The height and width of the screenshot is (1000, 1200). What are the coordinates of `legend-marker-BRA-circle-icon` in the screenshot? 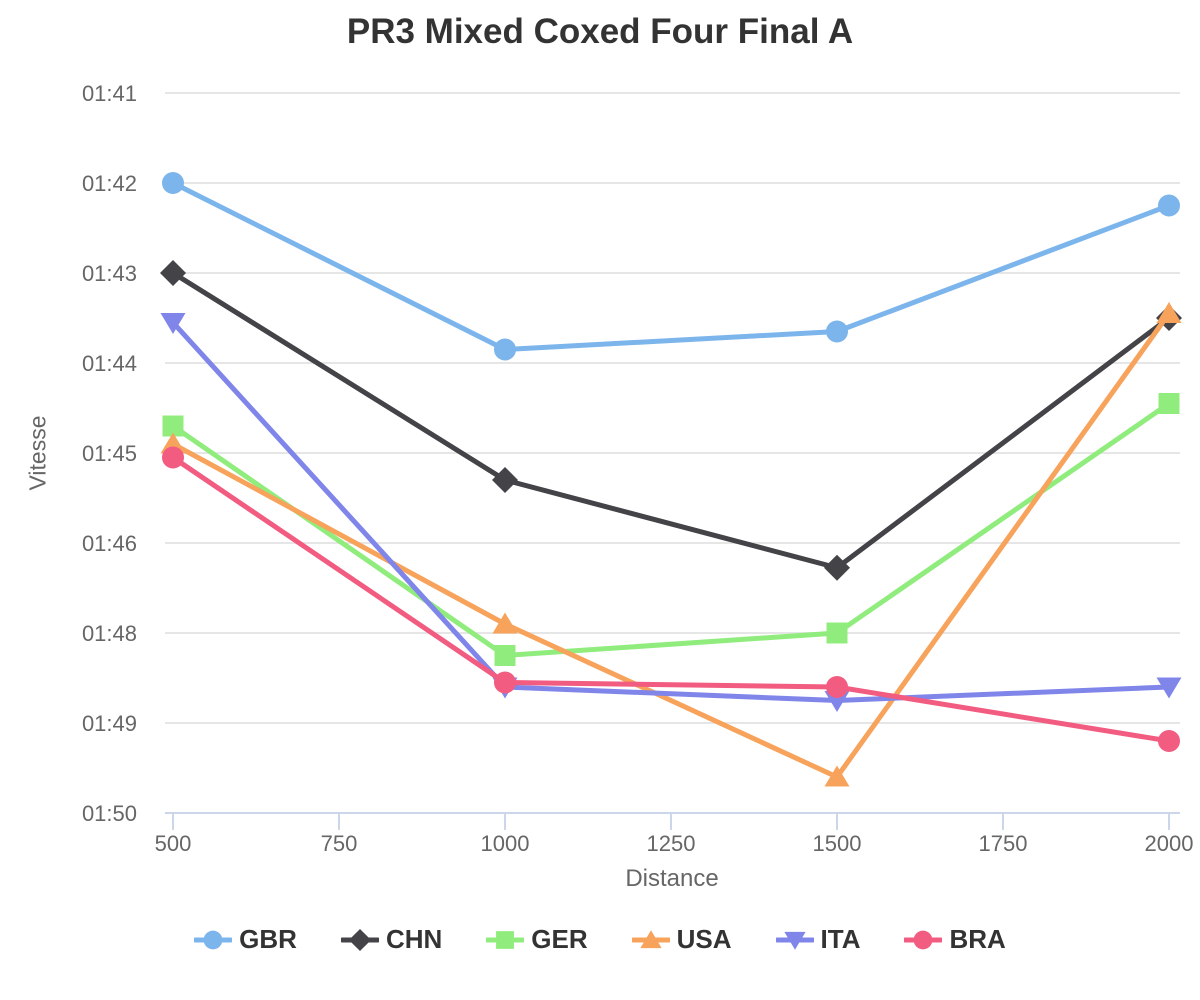 It's located at (923, 939).